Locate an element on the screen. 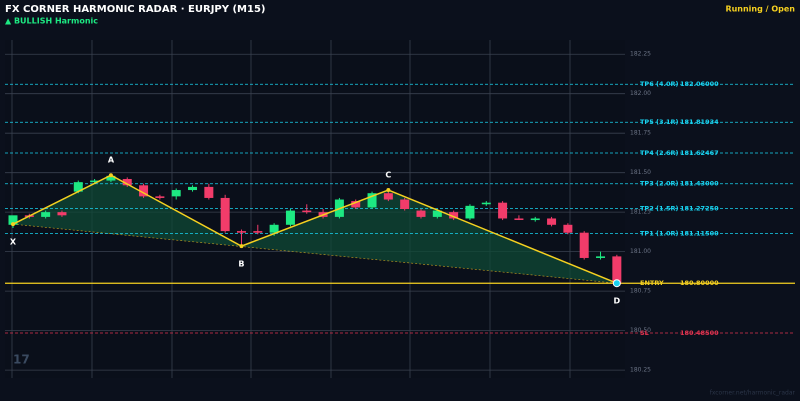 This screenshot has width=800, height=401. level-price: 180.48500 is located at coordinates (699, 333).